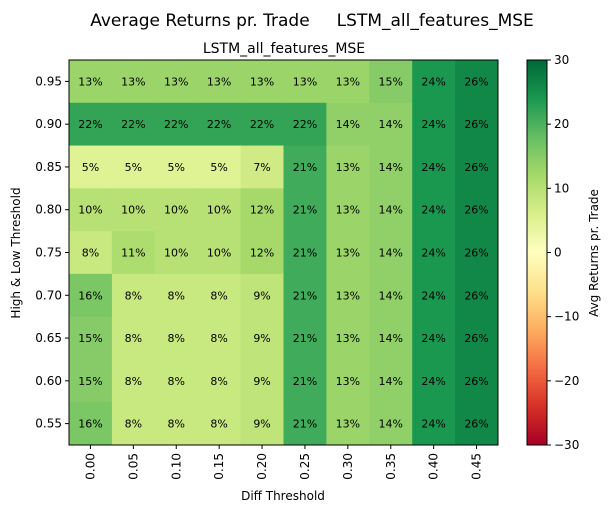  I want to click on chart-title: LSTM_all_features_MSE, so click(284, 49).